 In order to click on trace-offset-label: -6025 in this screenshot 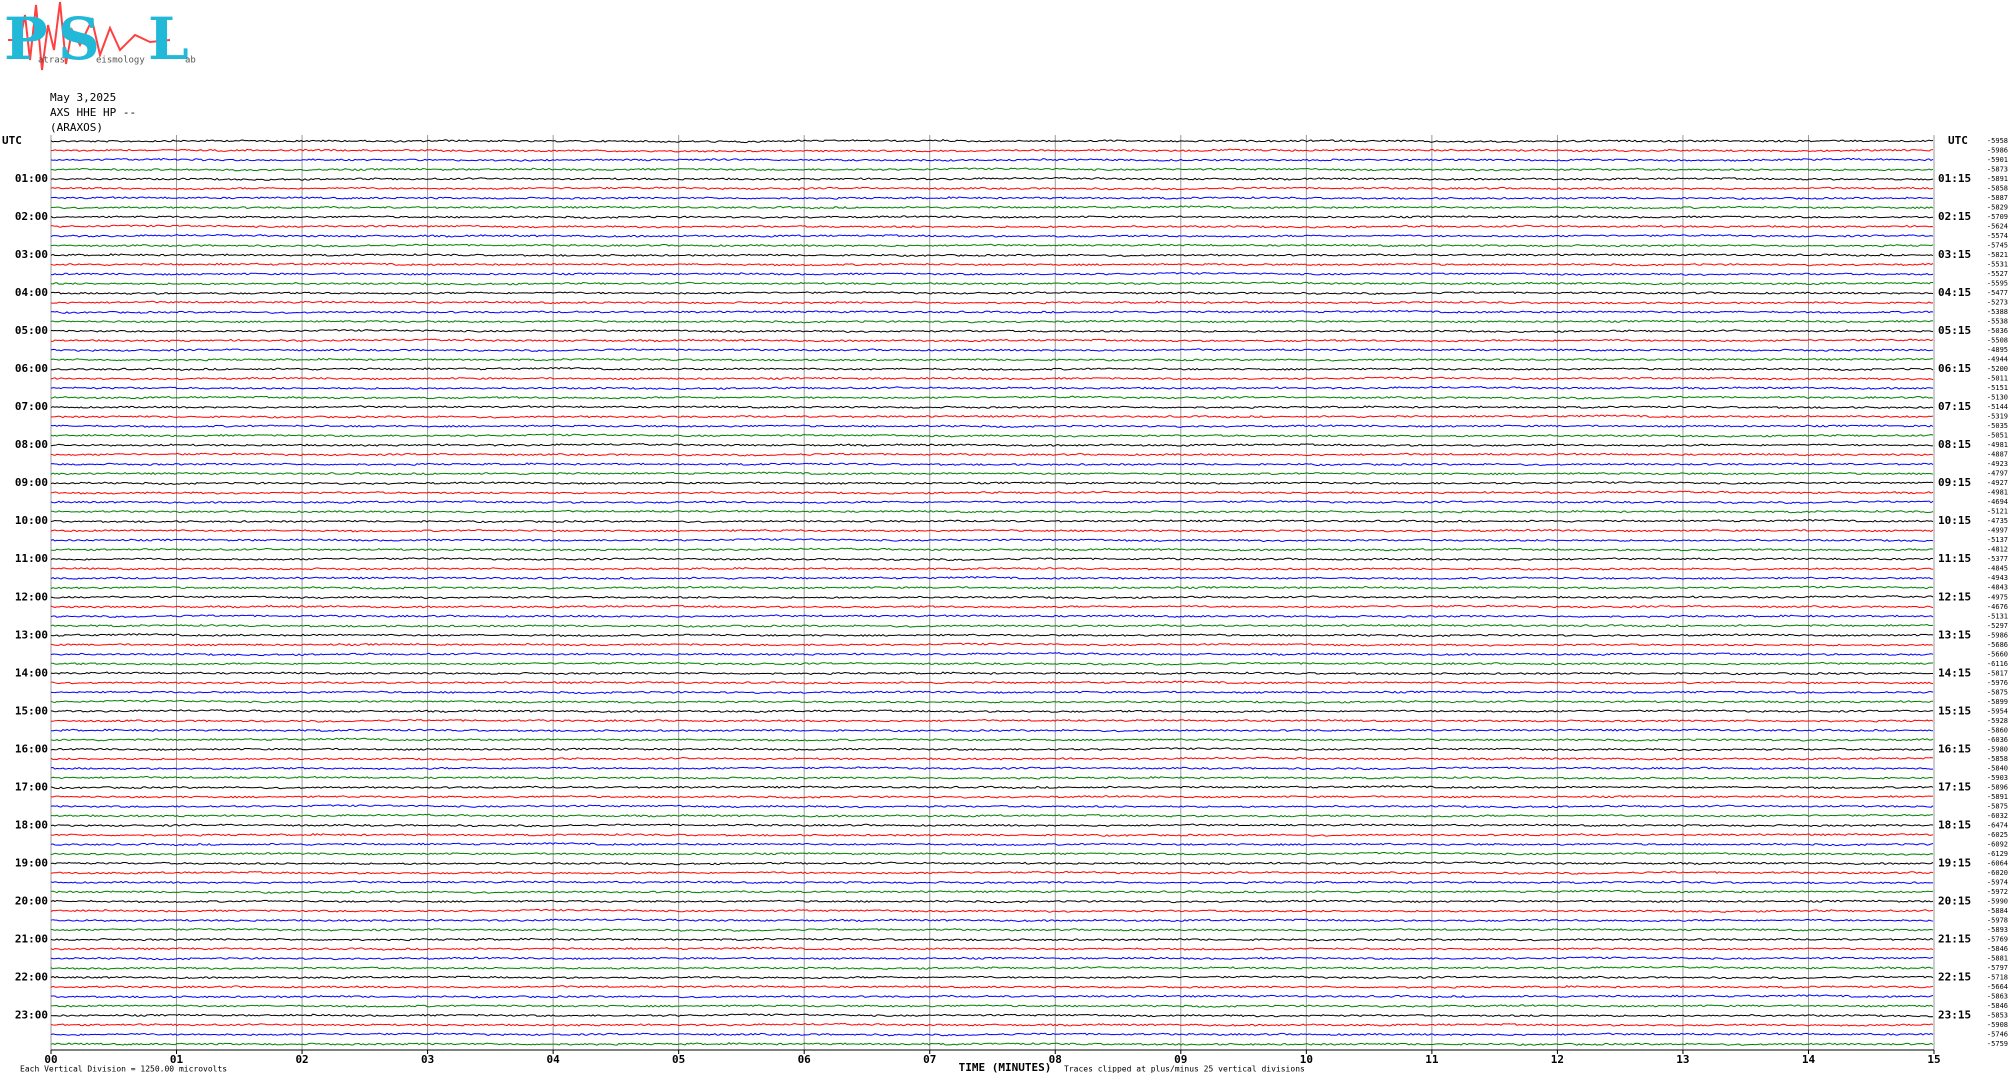, I will do `click(1997, 835)`.